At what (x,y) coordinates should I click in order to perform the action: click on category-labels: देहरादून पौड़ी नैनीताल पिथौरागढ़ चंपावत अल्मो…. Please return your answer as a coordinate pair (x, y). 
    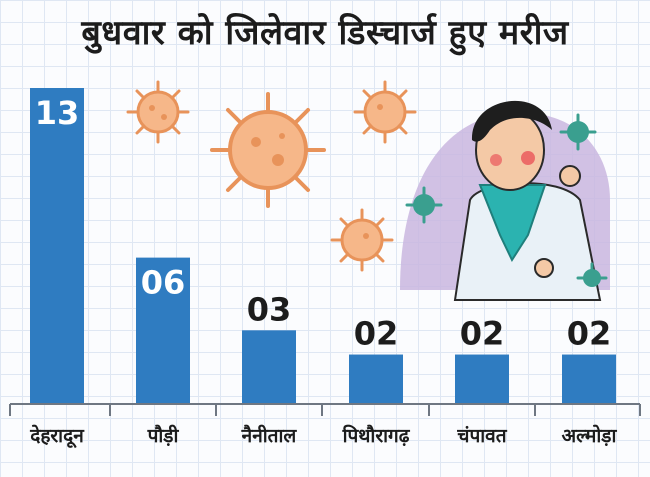
    Looking at the image, I should click on (323, 436).